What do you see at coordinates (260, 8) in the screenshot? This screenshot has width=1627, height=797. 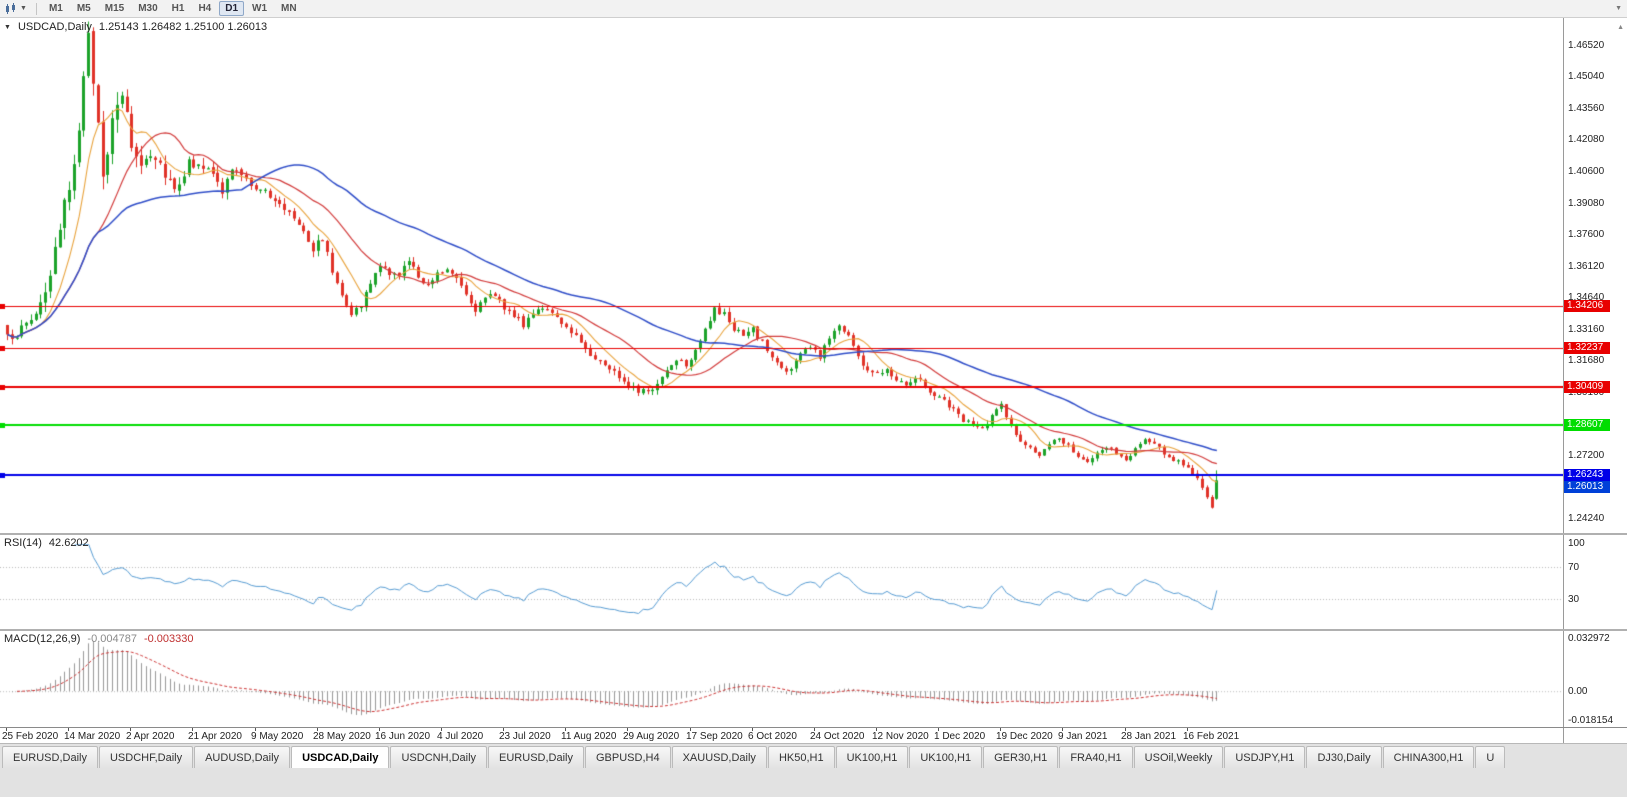 I see `timeframe-button-w1: W1` at bounding box center [260, 8].